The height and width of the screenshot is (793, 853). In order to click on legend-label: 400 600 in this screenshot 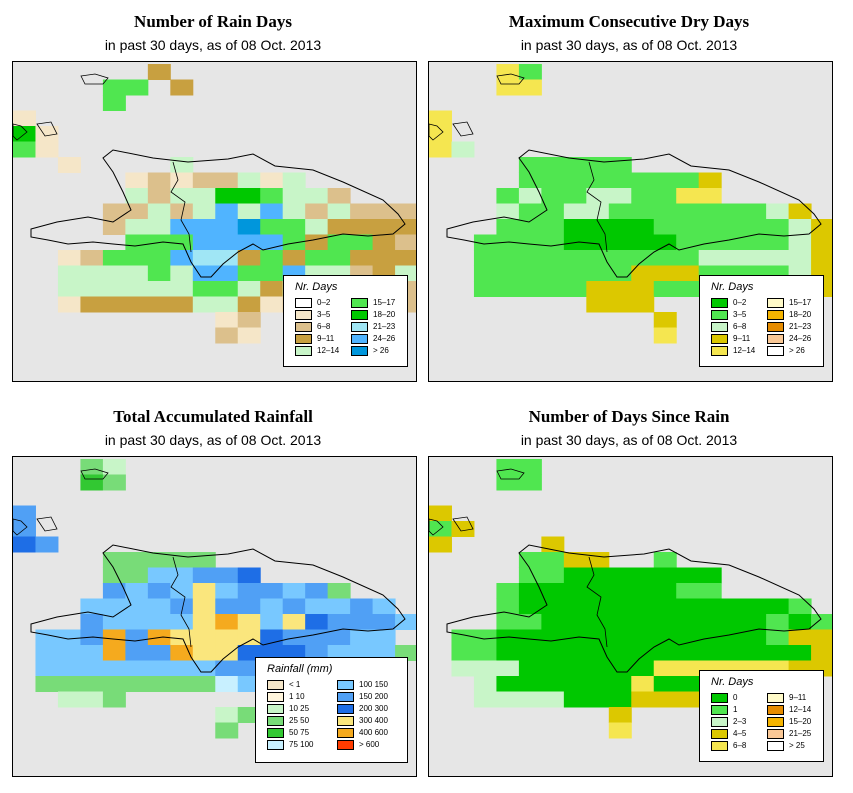, I will do `click(373, 732)`.